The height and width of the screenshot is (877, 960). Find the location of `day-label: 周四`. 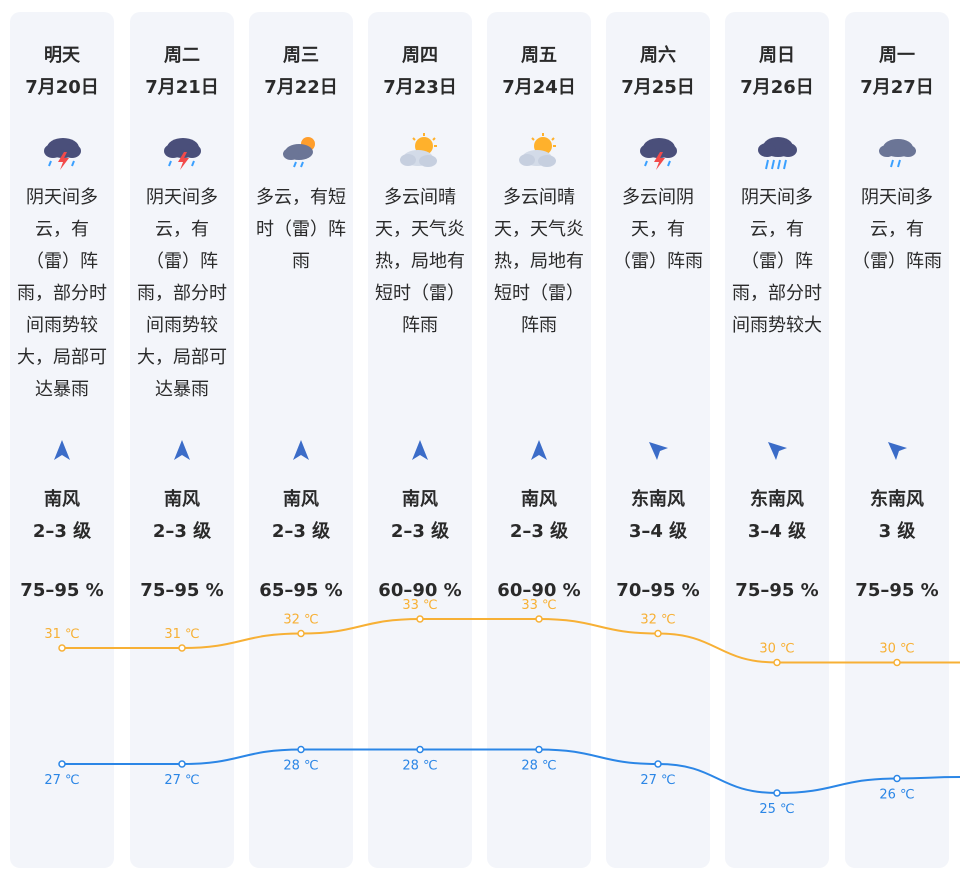

day-label: 周四 is located at coordinates (420, 55).